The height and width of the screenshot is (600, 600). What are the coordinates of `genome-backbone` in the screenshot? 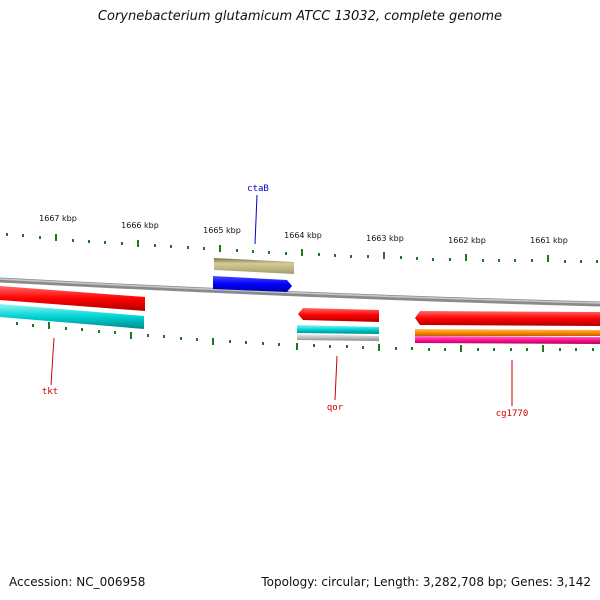 It's located at (300, 292).